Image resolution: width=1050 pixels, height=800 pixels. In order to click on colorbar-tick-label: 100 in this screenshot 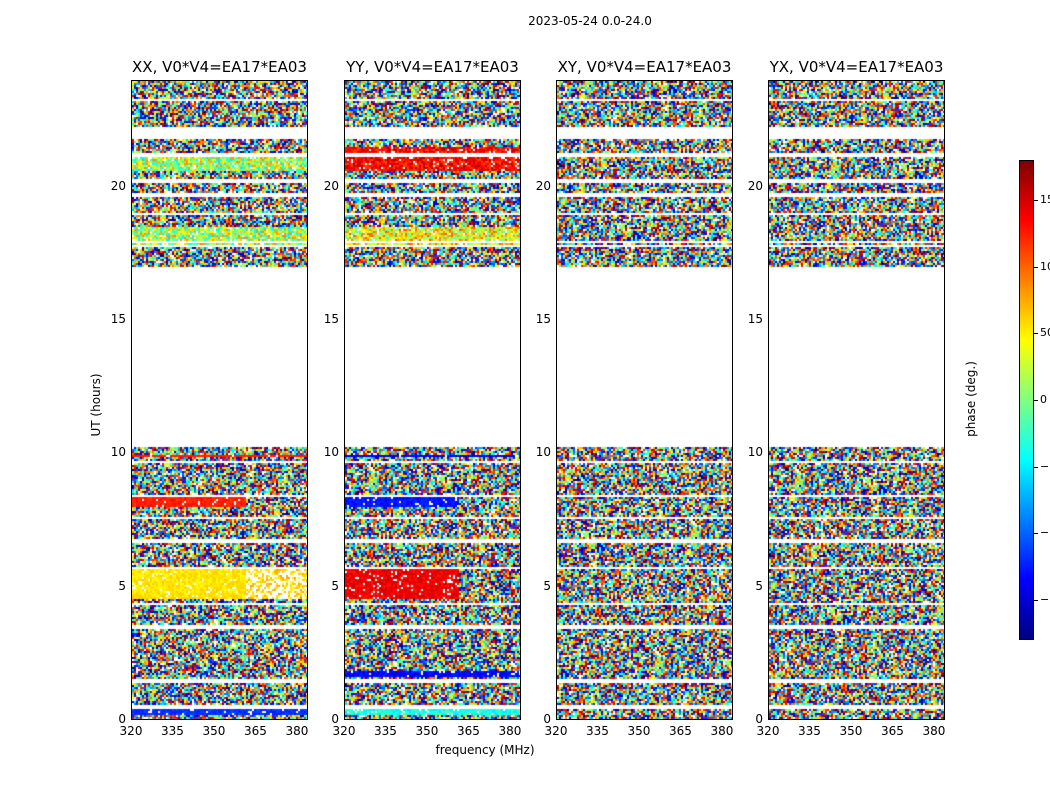, I will do `click(1045, 266)`.